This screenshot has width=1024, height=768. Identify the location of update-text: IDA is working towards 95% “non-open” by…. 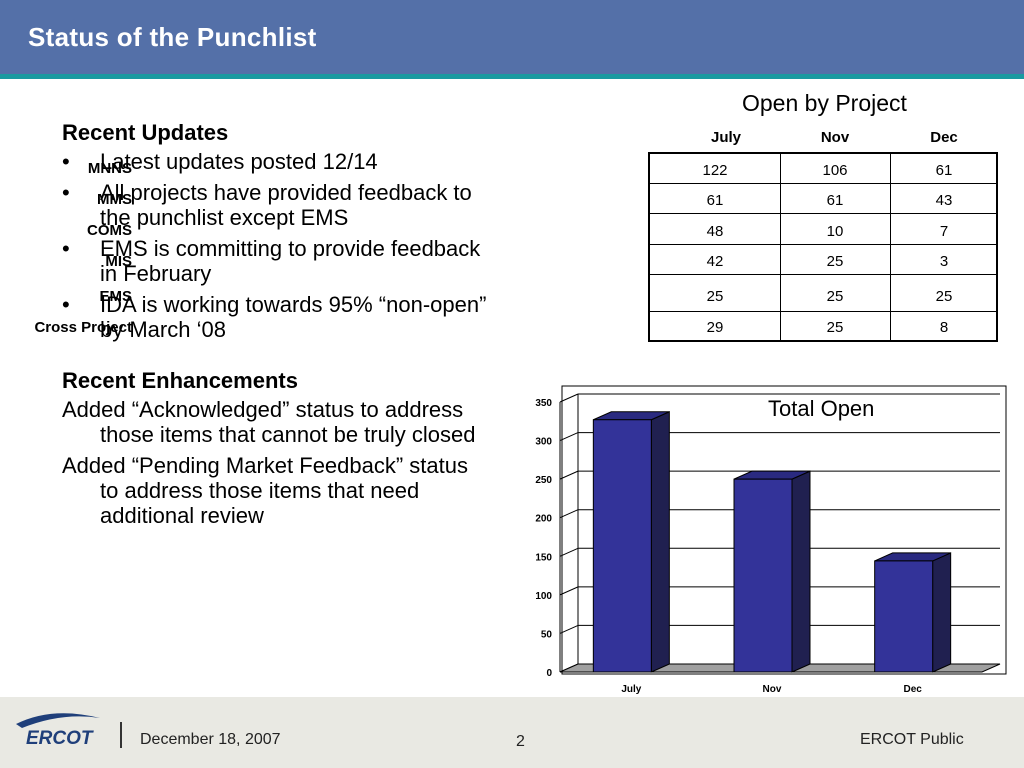
(293, 317).